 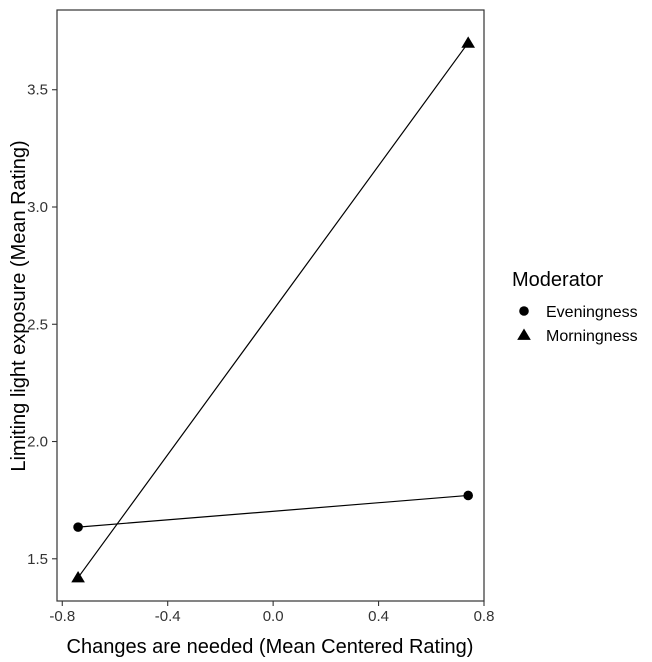 I want to click on y-tick-label: 2.5, so click(x=37, y=324).